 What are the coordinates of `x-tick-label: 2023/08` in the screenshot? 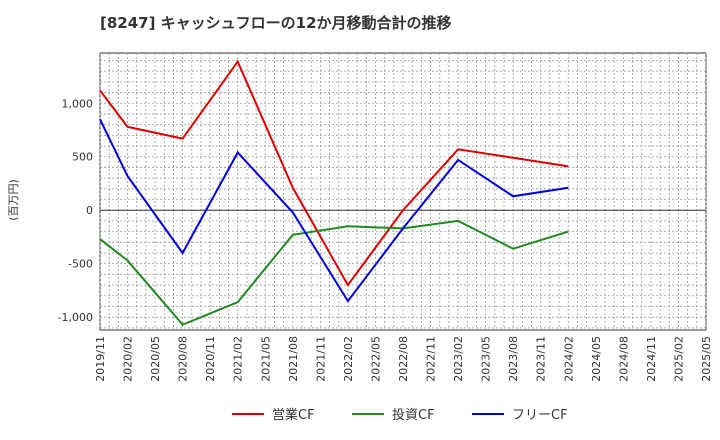 It's located at (513, 359).